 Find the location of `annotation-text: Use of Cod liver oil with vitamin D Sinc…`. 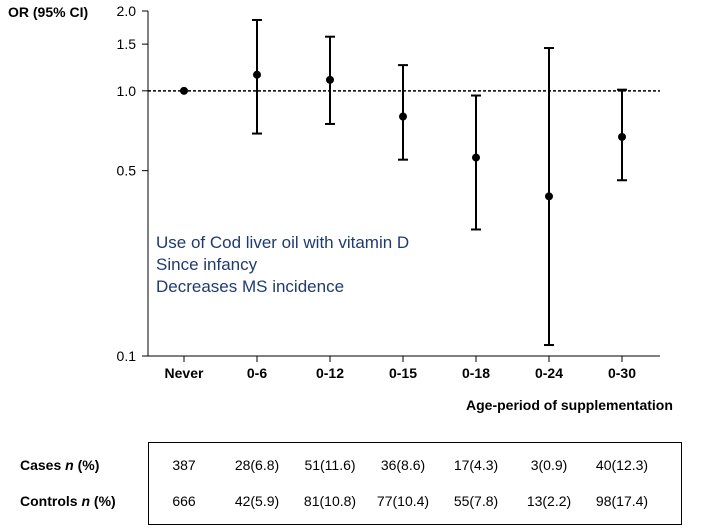

annotation-text: Use of Cod liver oil with vitamin D Sinc… is located at coordinates (282, 265).